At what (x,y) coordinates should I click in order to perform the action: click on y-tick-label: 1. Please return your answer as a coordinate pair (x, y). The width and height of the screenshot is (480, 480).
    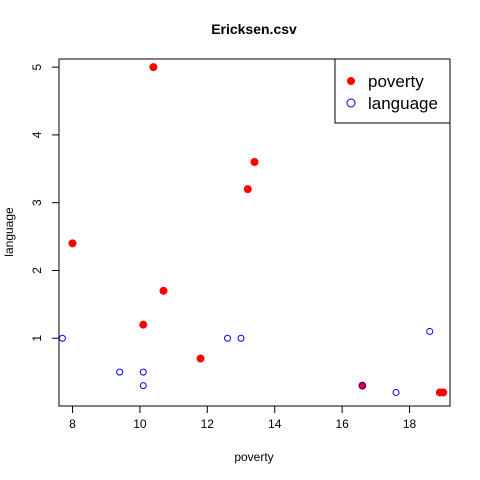
    Looking at the image, I should click on (37, 338).